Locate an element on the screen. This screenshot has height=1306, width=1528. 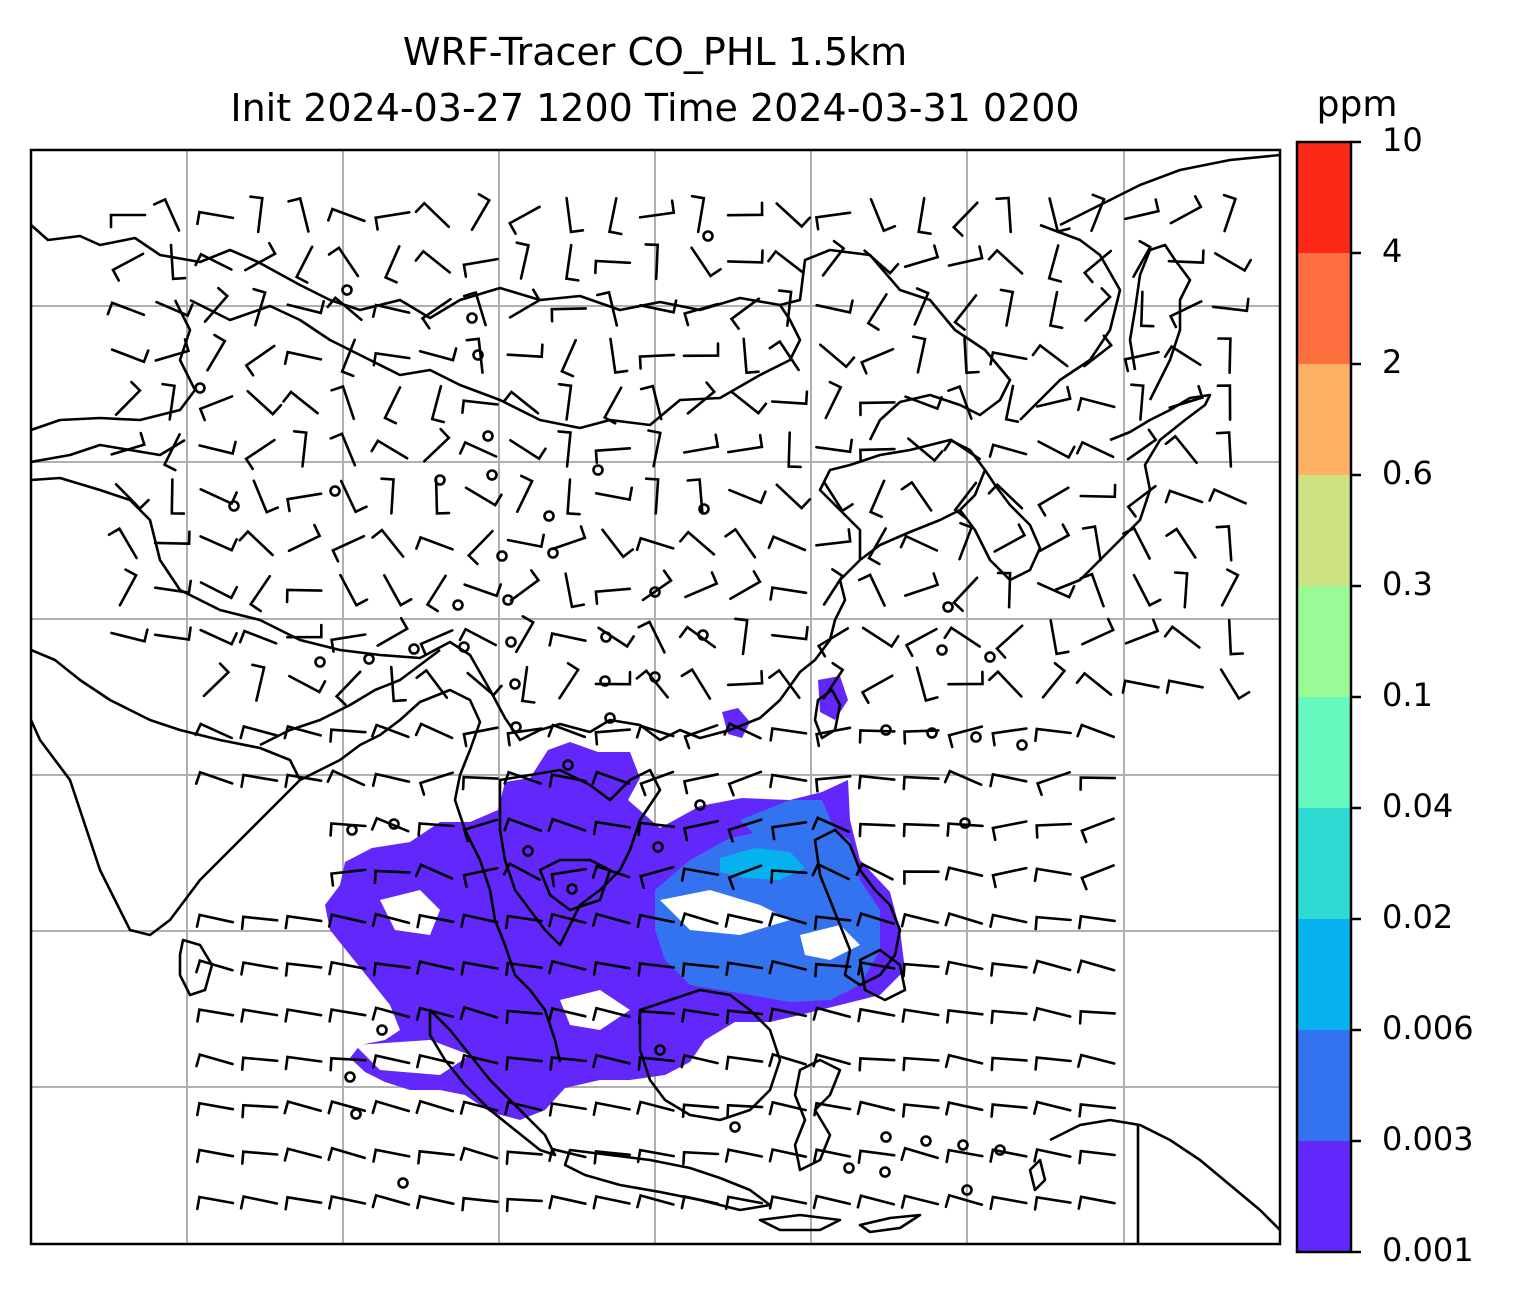
colorbar-tick-label: 4 is located at coordinates (1392, 251).